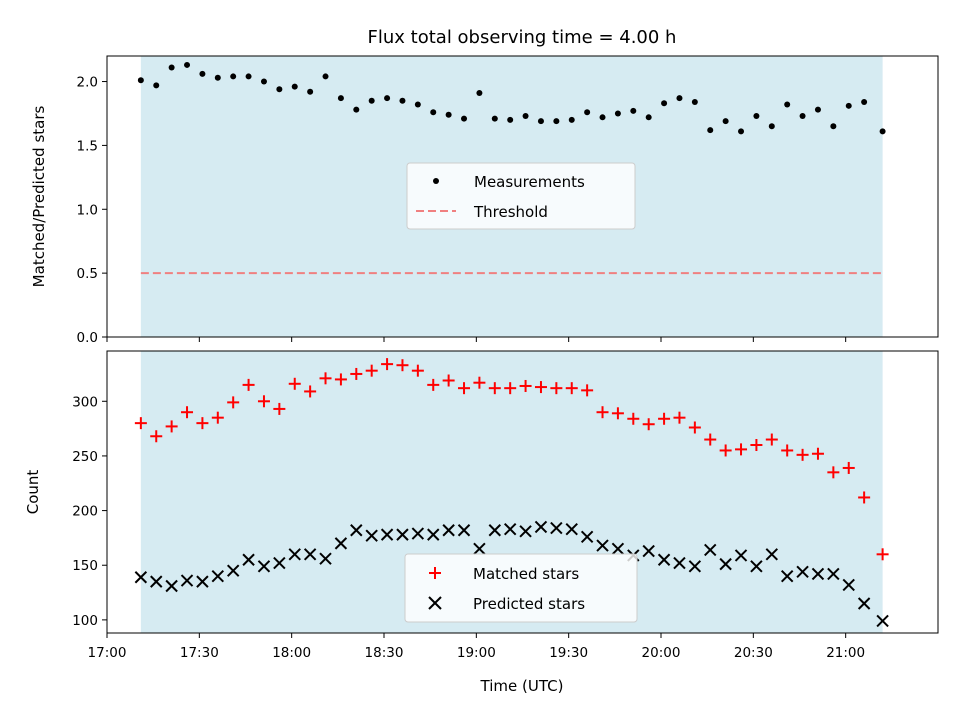  I want to click on ratio-y-axis: 0.0 0.5 1.0 1.5 2.0, so click(92, 210).